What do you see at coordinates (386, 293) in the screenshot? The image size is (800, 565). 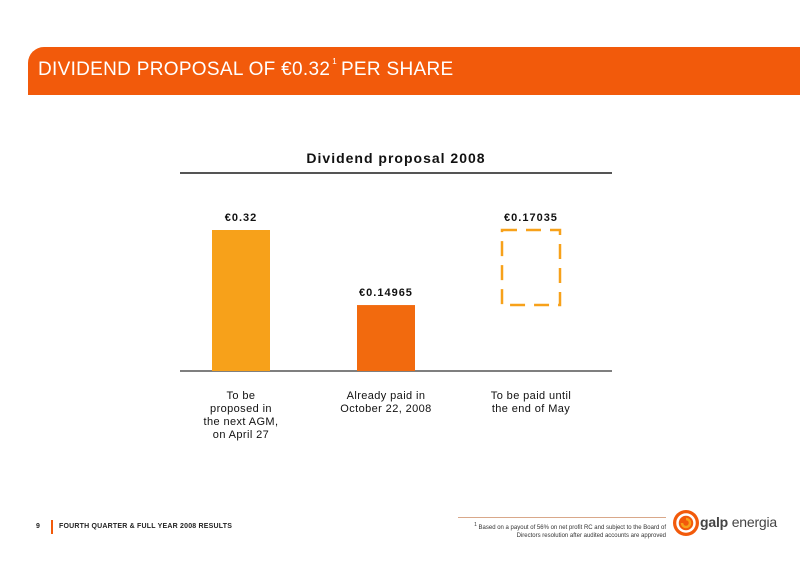 I see `data-label-2: €0.14965` at bounding box center [386, 293].